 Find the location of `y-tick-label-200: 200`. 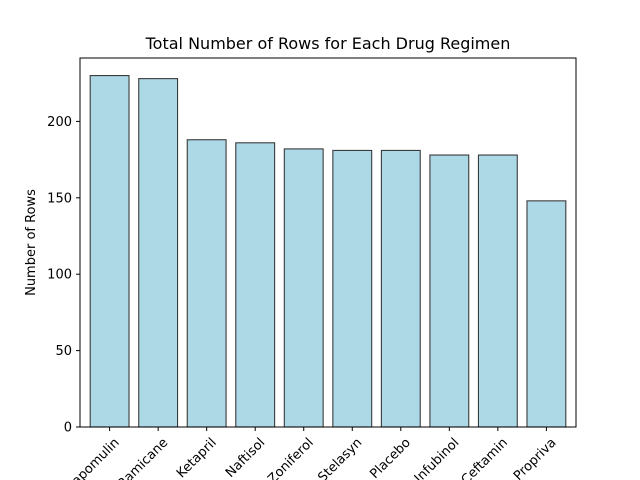

y-tick-label-200: 200 is located at coordinates (59, 122).